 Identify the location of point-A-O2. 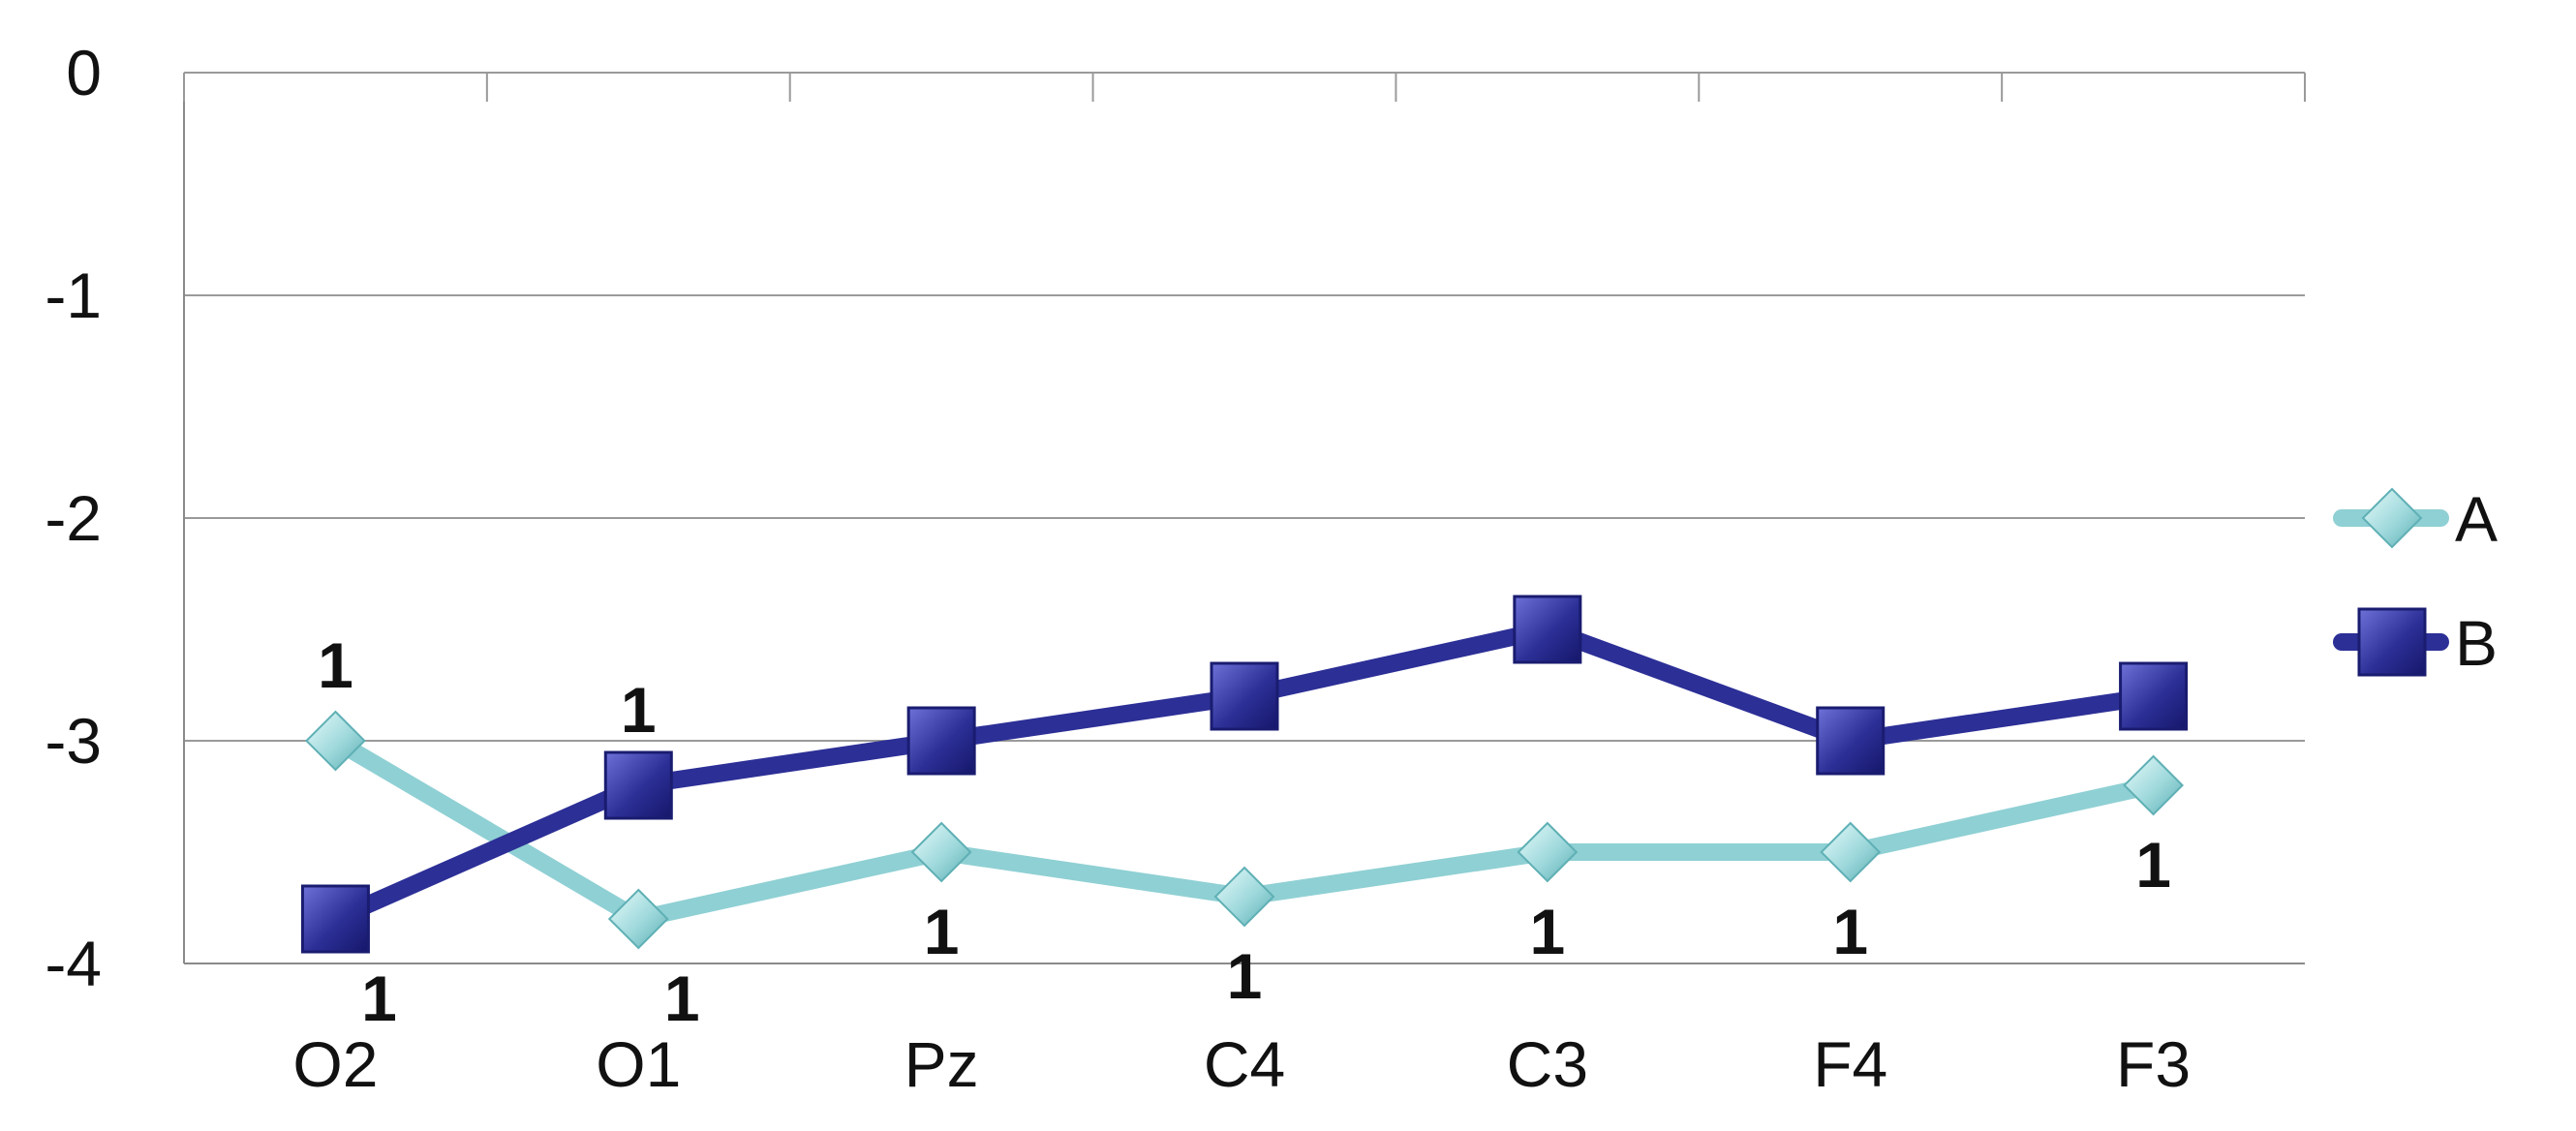
(335, 741).